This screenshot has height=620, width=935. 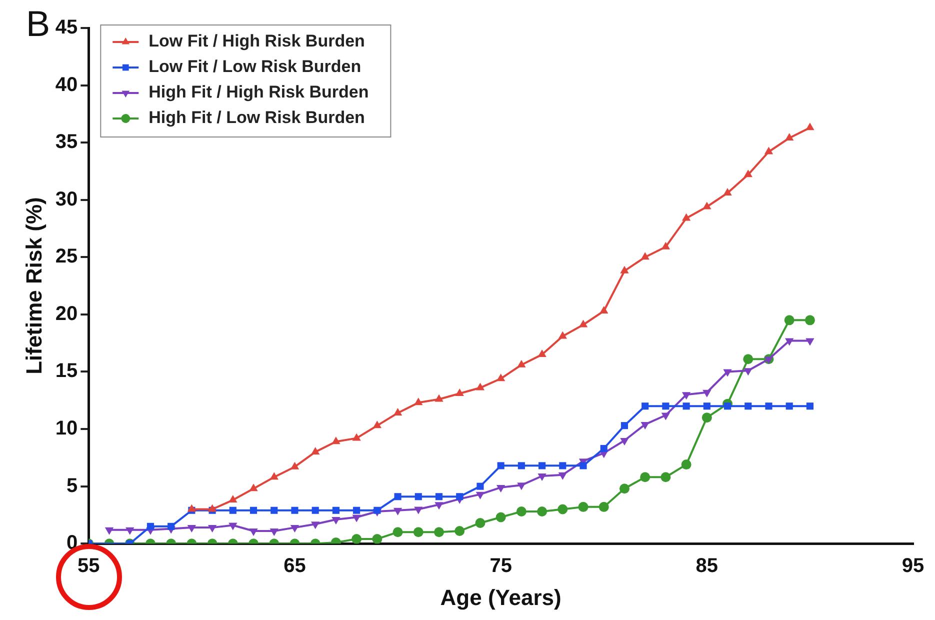 What do you see at coordinates (501, 597) in the screenshot?
I see `x-axis-title: Age (Years)` at bounding box center [501, 597].